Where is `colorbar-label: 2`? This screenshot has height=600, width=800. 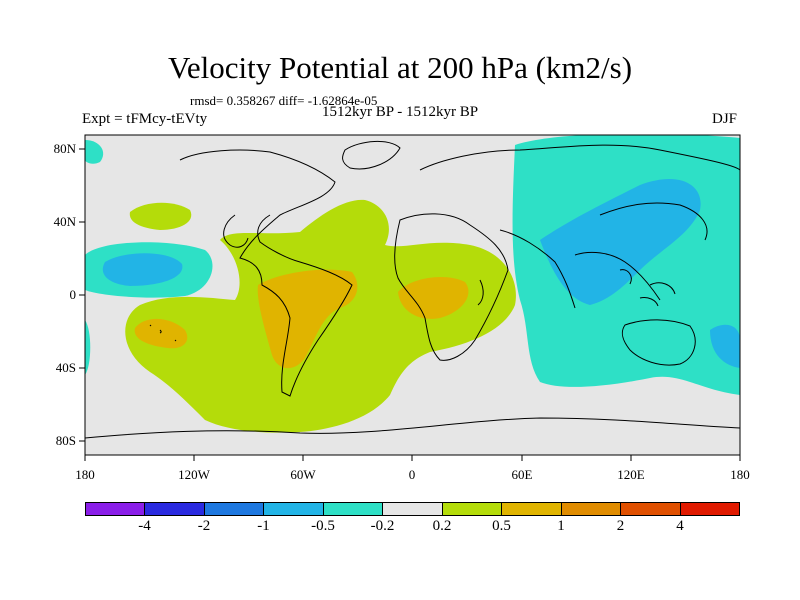
colorbar-label: 2 is located at coordinates (620, 526).